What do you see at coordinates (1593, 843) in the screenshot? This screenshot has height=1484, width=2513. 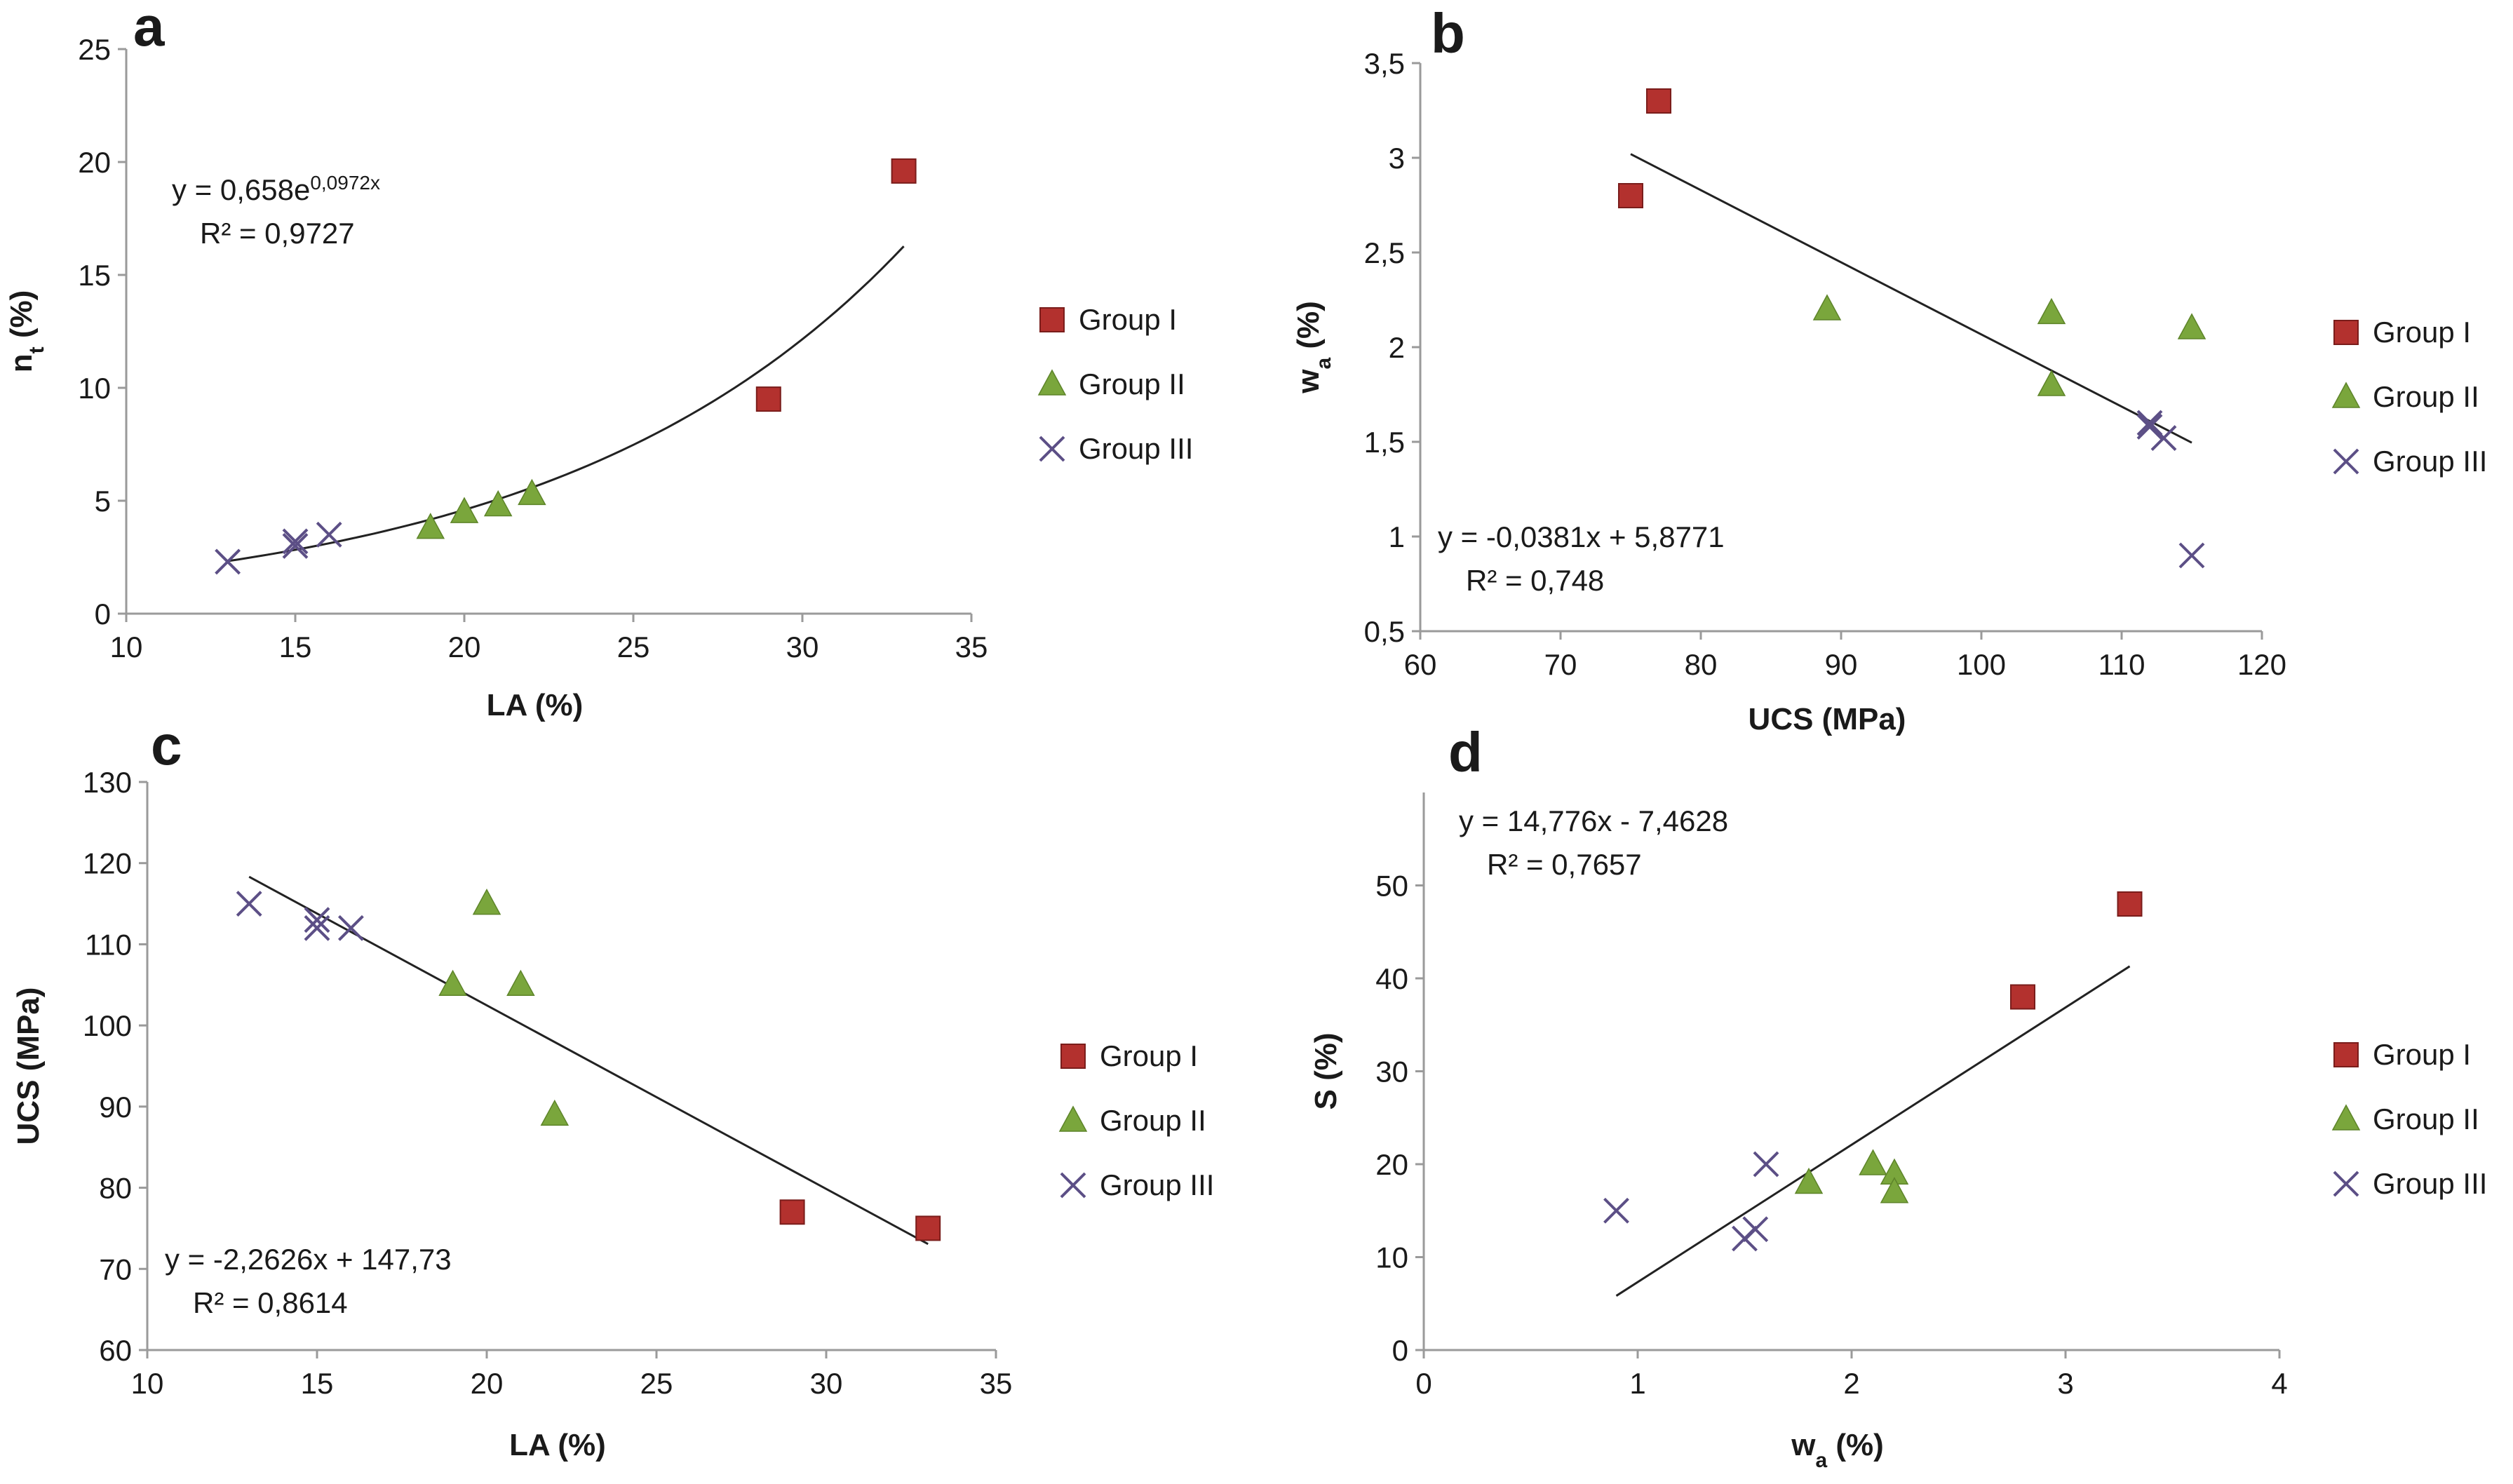 I see `equation-d: y = 14,776x - 7,4628 R² = 0,7657` at bounding box center [1593, 843].